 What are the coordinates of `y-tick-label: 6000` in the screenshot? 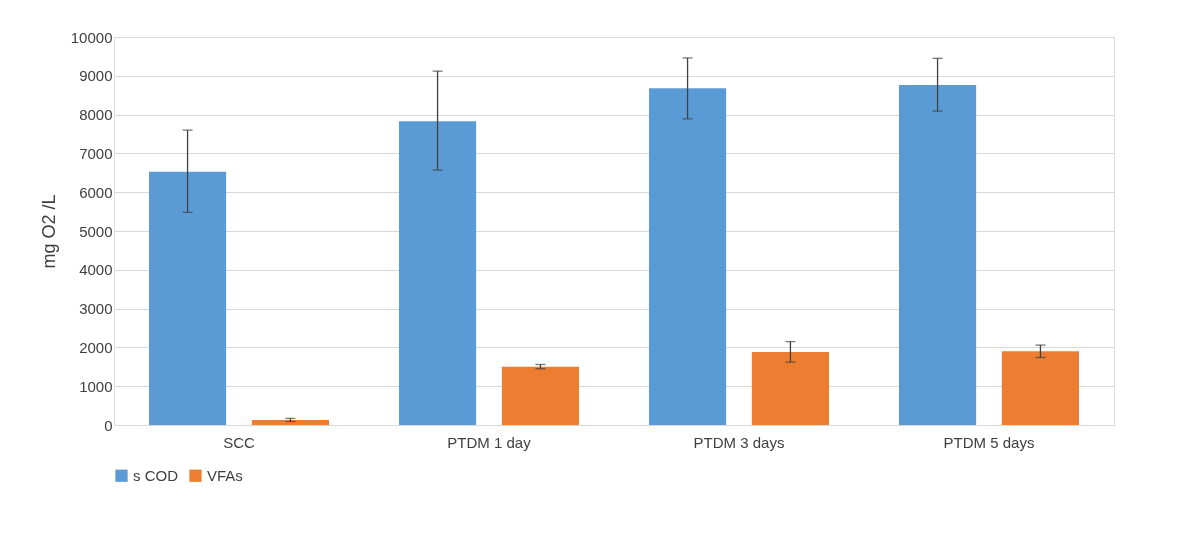 It's located at (96, 192).